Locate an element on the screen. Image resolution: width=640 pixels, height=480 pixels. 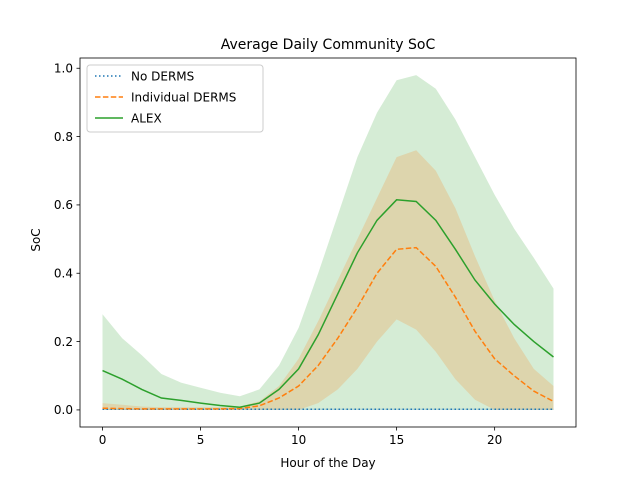
legend-box is located at coordinates (175, 98).